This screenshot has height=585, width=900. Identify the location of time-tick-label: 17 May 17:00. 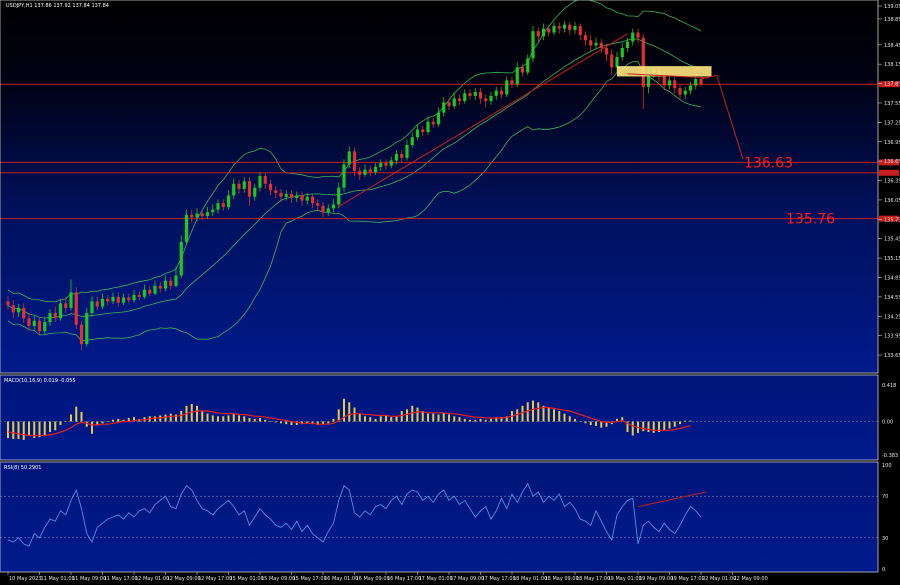
(499, 579).